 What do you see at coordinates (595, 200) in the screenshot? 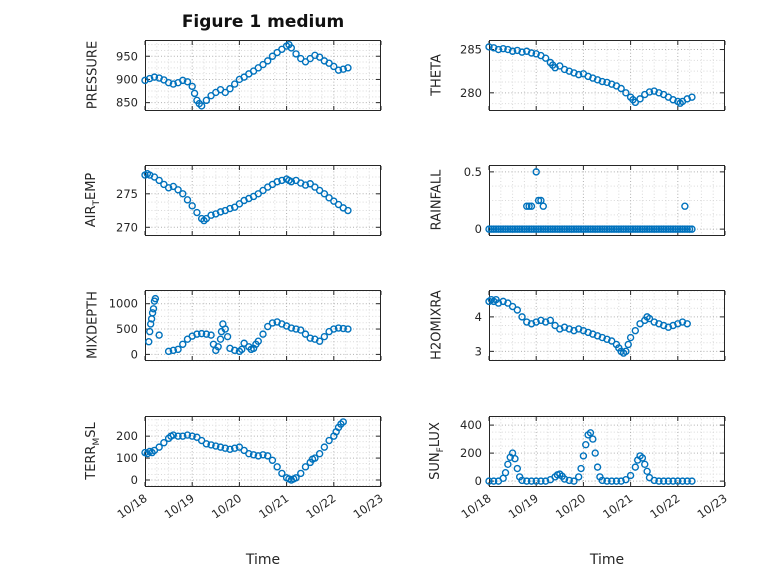
I see `rainfall-plot: 00.5` at bounding box center [595, 200].